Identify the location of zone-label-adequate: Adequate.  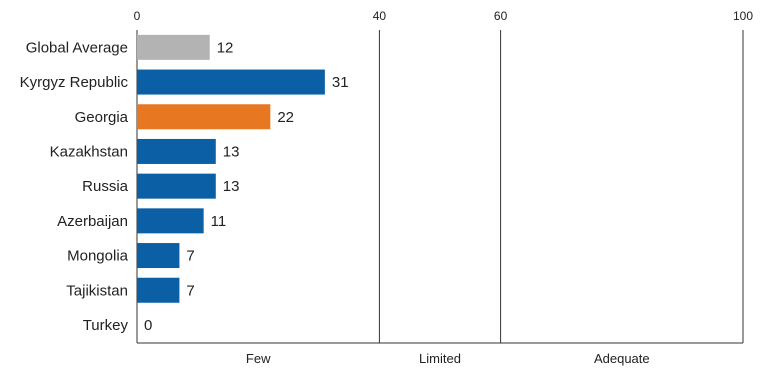
(622, 358).